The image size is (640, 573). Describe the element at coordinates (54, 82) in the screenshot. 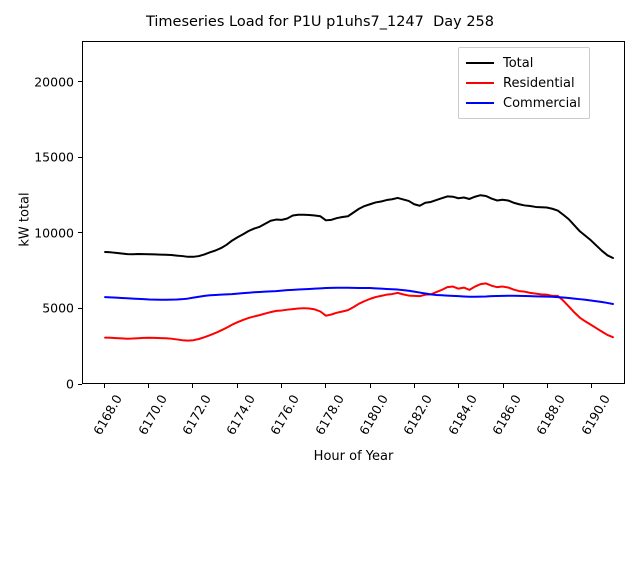

I see `y-tick-label: 20000` at that location.